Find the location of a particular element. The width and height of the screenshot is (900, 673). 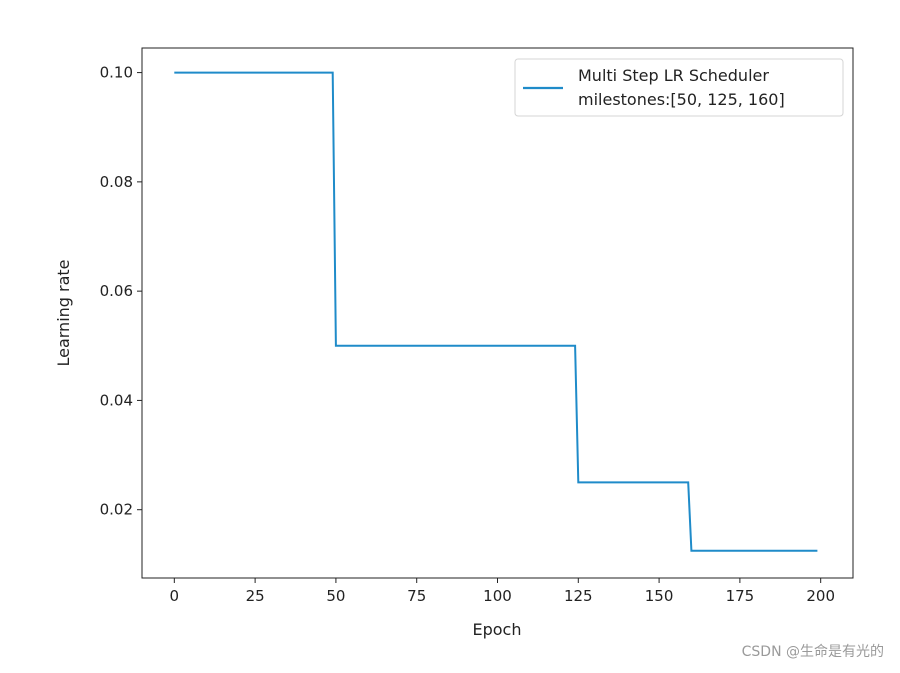

y-tick-label: 0.04 is located at coordinates (116, 400).